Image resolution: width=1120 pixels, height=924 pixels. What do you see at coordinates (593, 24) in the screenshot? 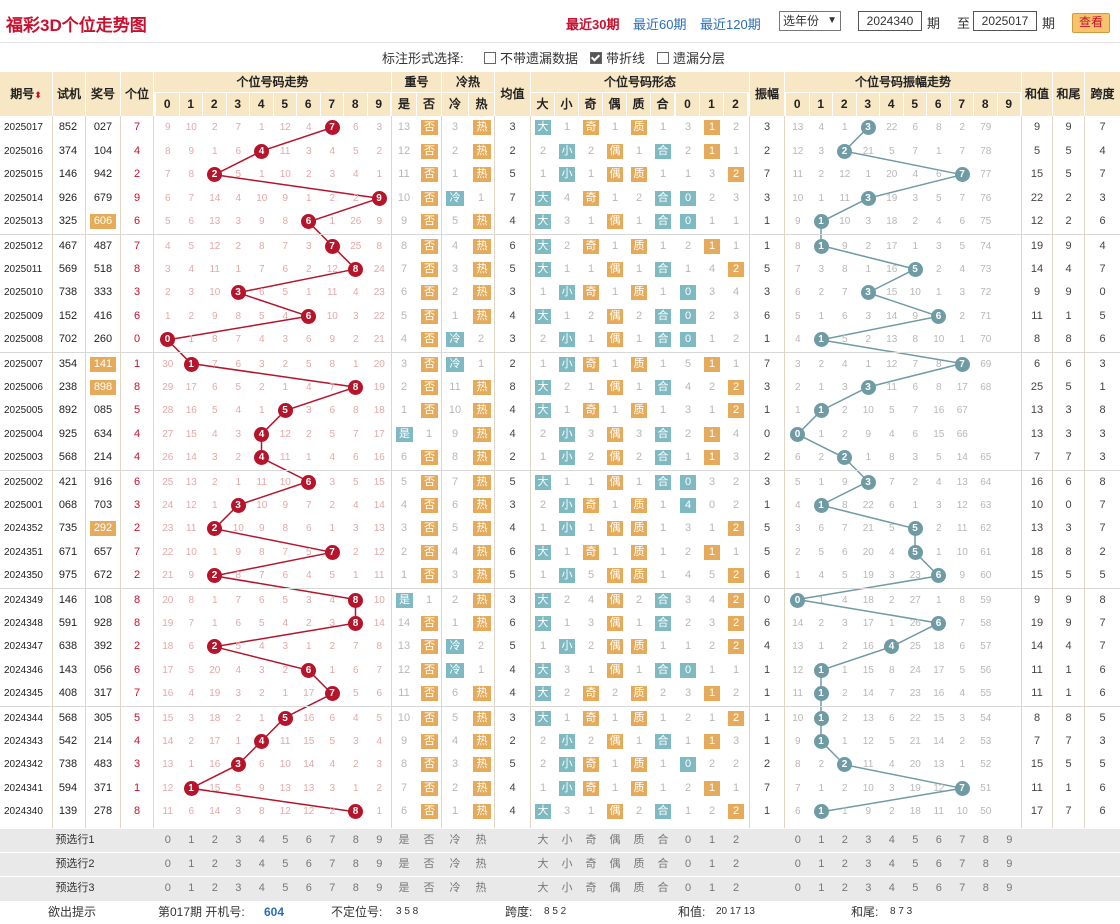
I see `recent-30-link: 最近30期` at bounding box center [593, 24].